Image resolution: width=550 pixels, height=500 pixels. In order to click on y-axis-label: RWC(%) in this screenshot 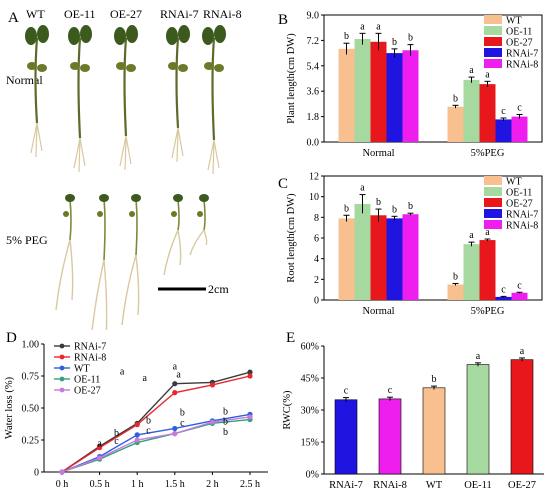, I will do `click(287, 410)`.